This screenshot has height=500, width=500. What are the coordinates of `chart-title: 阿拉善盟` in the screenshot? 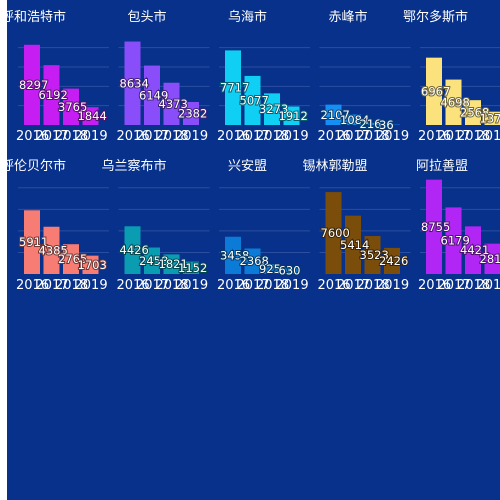 It's located at (442, 166).